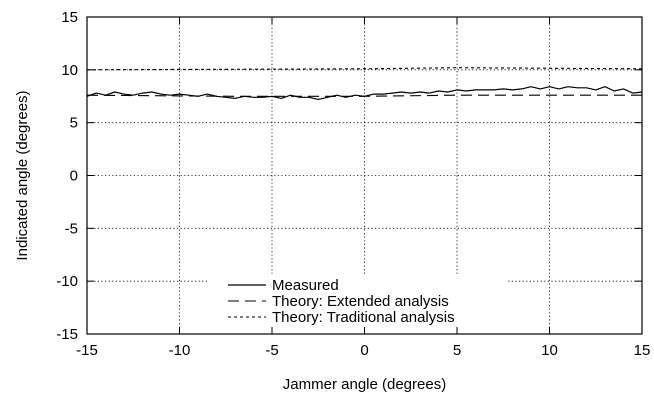  I want to click on legend-label: Measured, so click(305, 285).